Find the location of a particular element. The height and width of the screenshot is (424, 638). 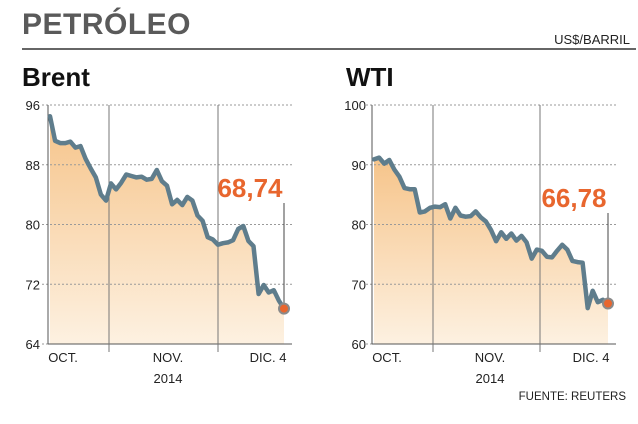

chart-title: WTI is located at coordinates (370, 77).